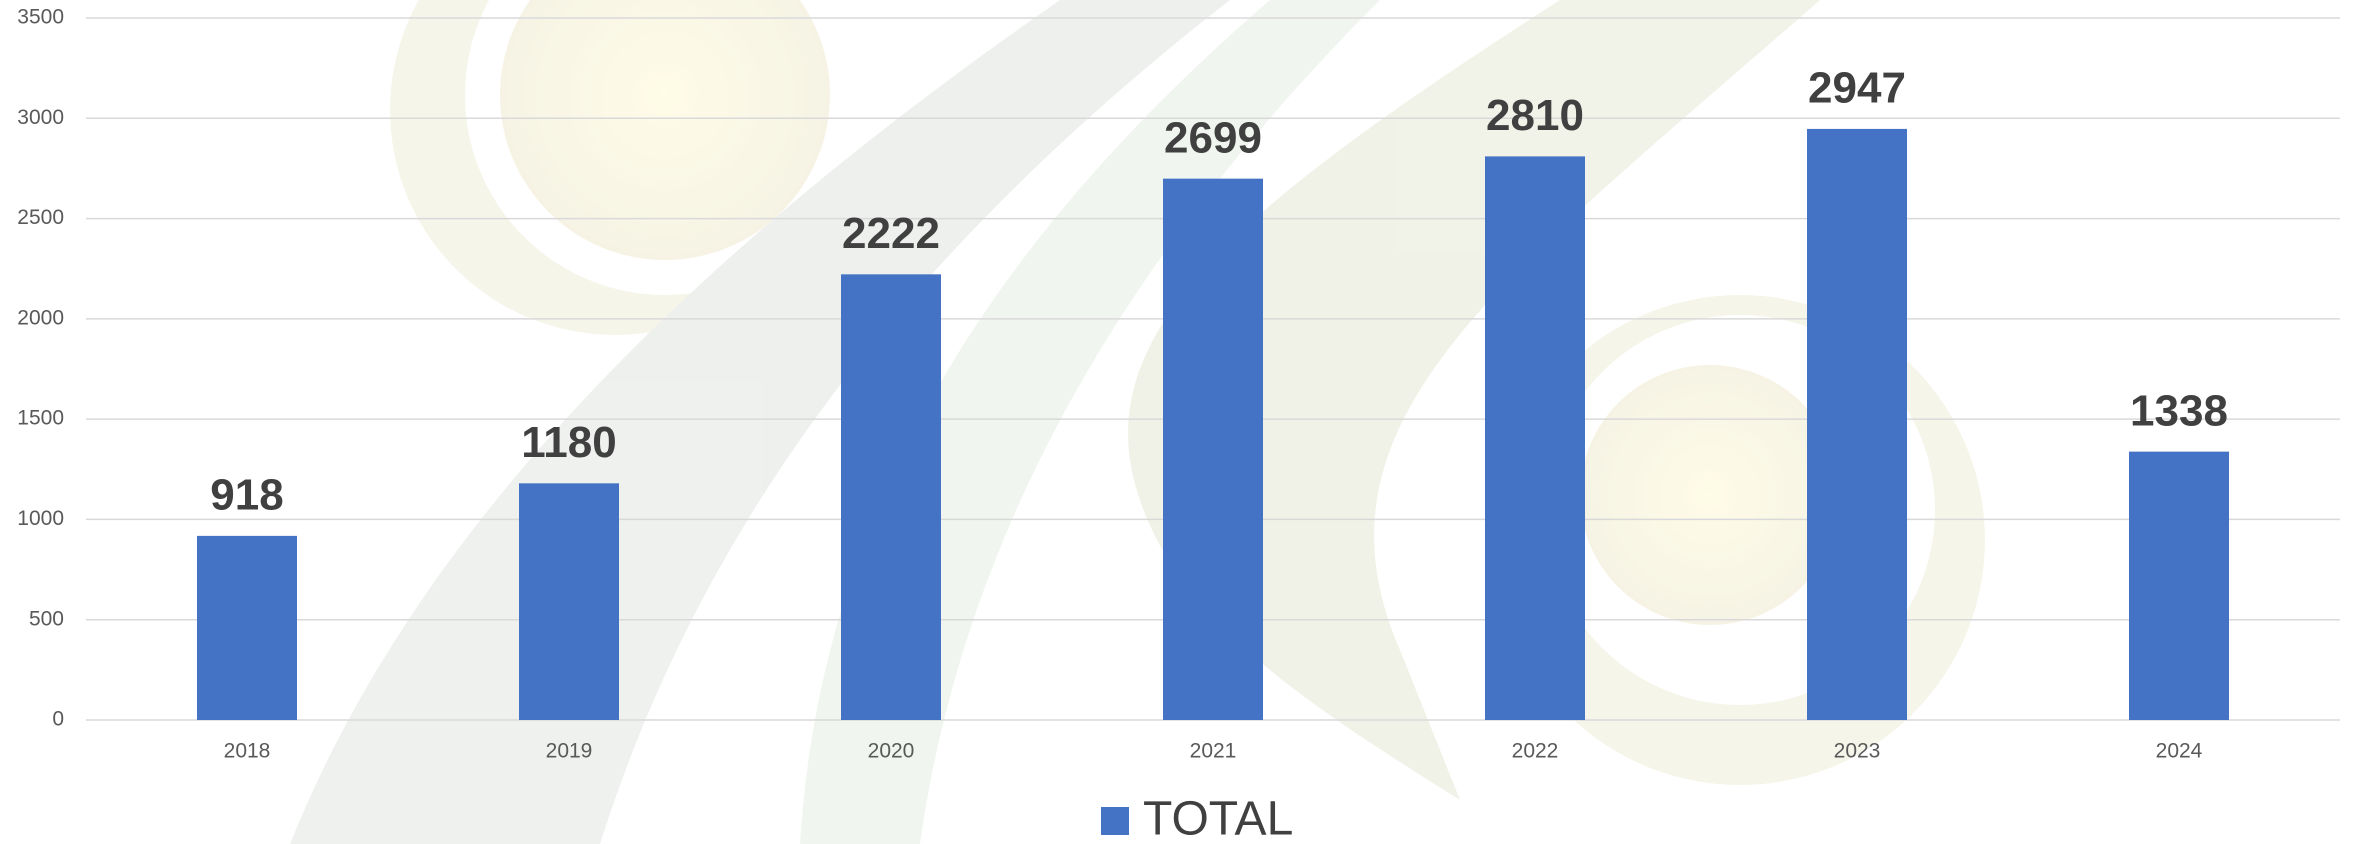 The width and height of the screenshot is (2354, 844). What do you see at coordinates (40, 518) in the screenshot?
I see `y-tick-label: 1000` at bounding box center [40, 518].